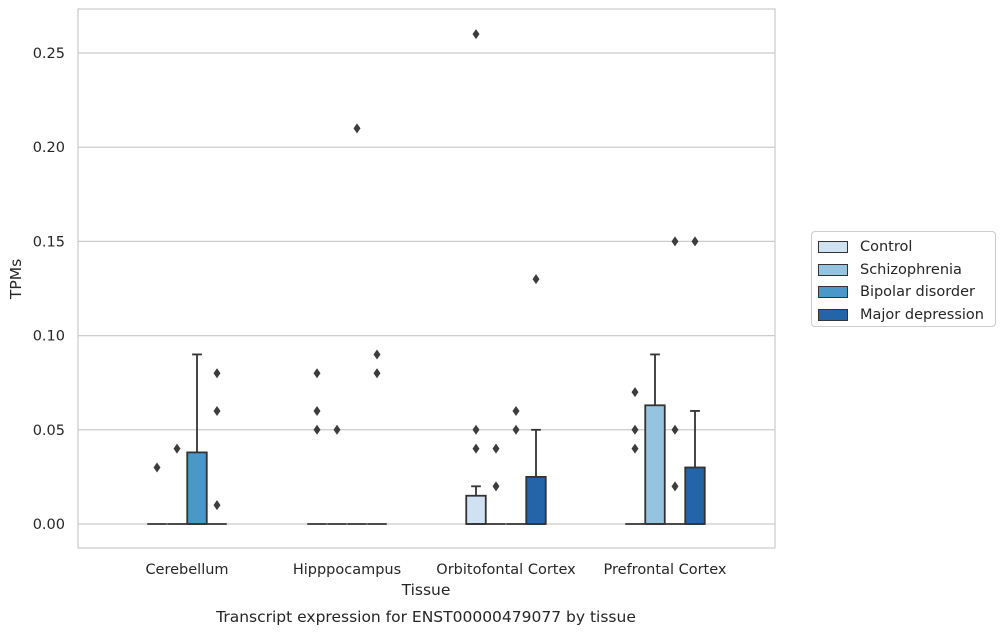  What do you see at coordinates (16, 279) in the screenshot?
I see `y-axis-title: TPMs` at bounding box center [16, 279].